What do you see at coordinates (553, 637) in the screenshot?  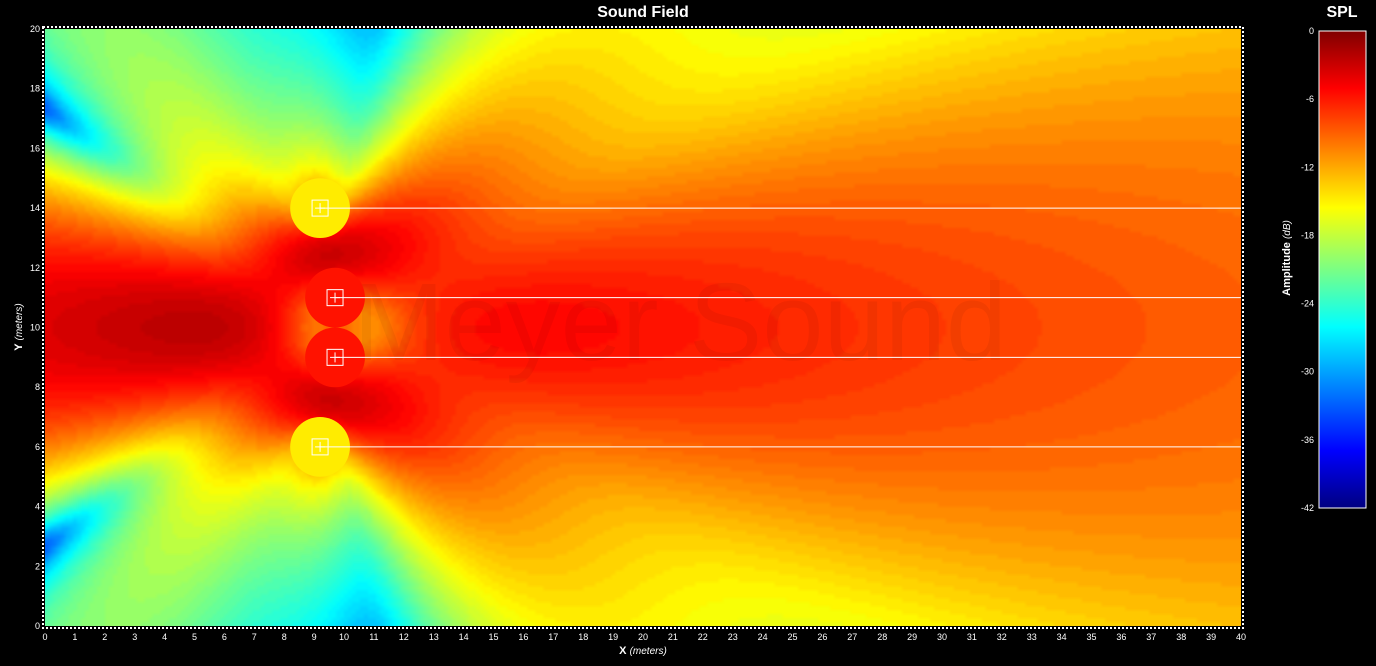 I see `x-tick-label: 17` at bounding box center [553, 637].